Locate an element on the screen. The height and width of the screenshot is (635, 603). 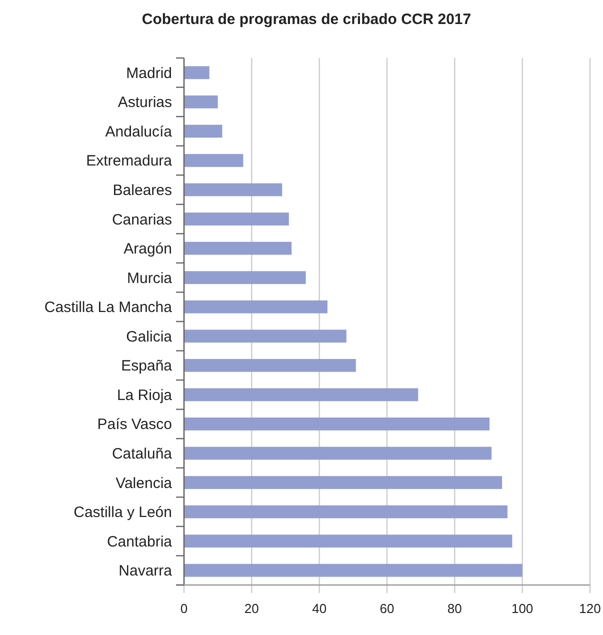
x-tick-label: 60 is located at coordinates (387, 608).